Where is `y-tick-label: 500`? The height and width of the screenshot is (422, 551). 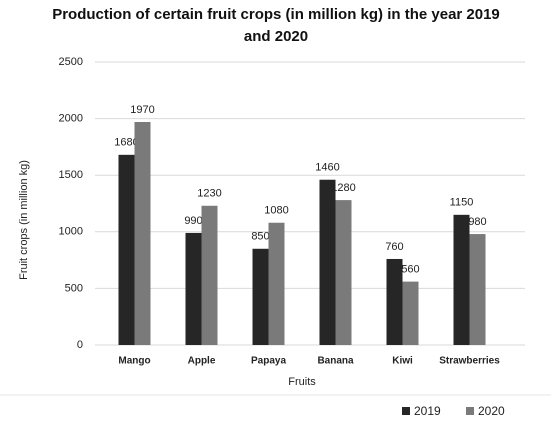 y-tick-label: 500 is located at coordinates (74, 288).